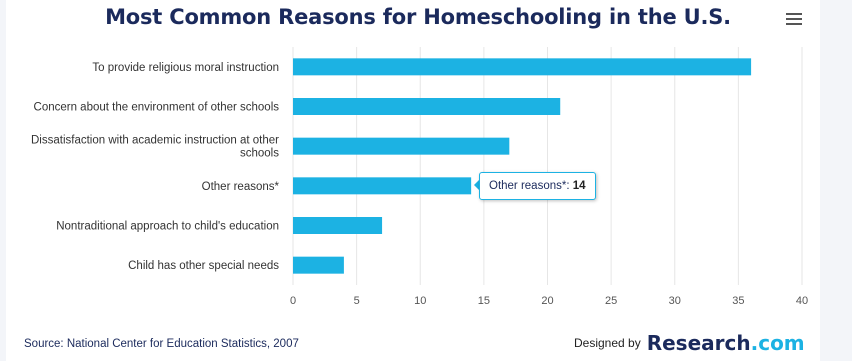 This screenshot has width=852, height=361. Describe the element at coordinates (357, 301) in the screenshot. I see `x-tick-label: 5` at that location.